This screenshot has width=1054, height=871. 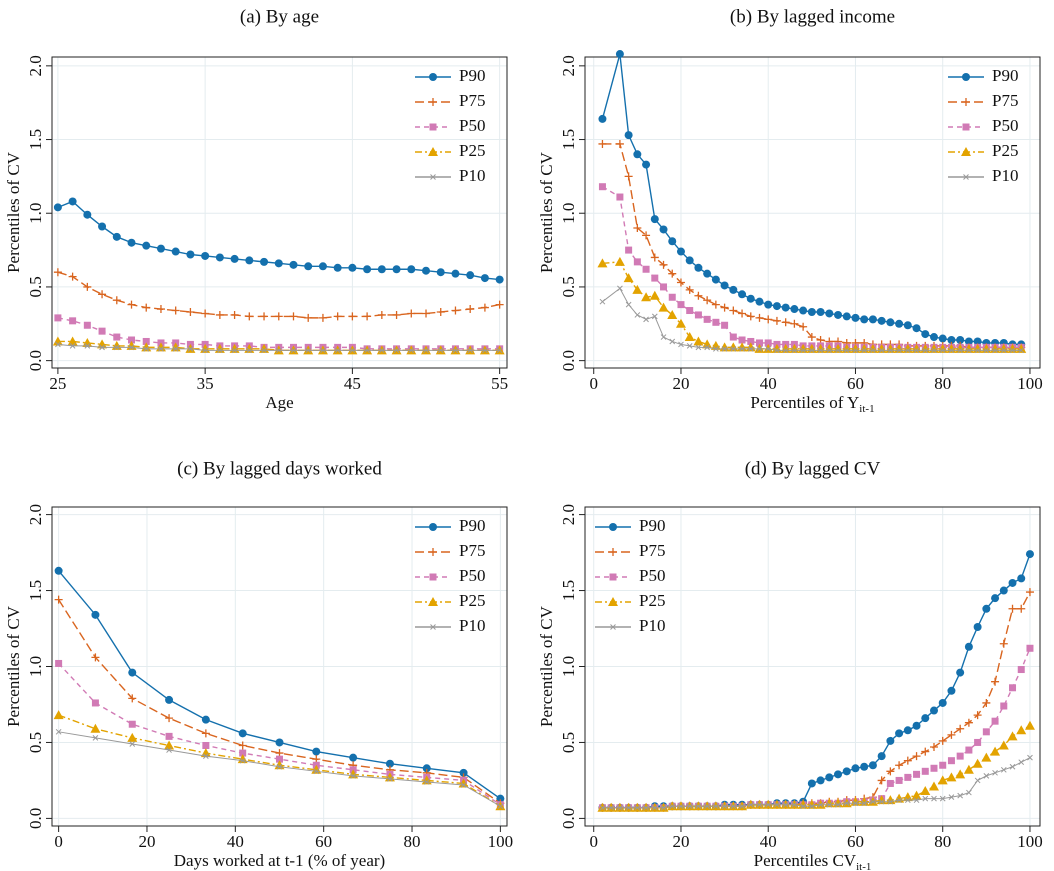 I want to click on y-tick-label: 0.0, so click(x=568, y=818).